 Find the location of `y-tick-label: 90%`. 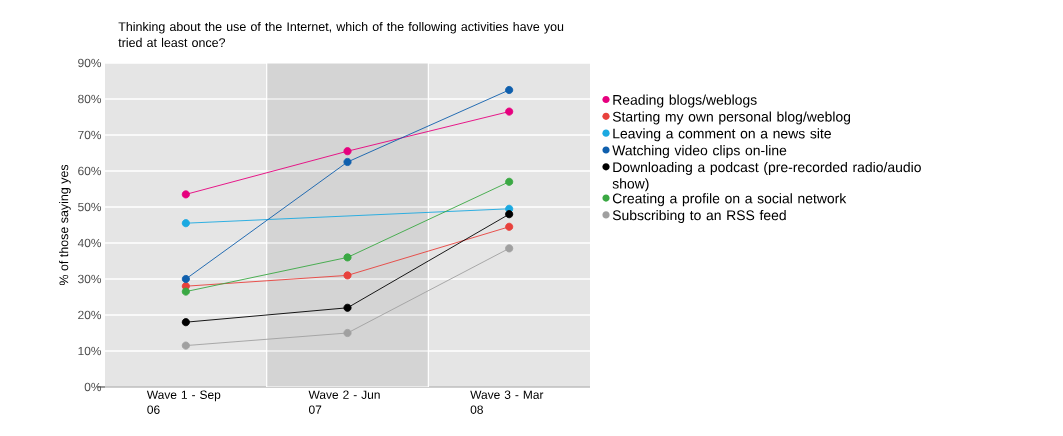

y-tick-label: 90% is located at coordinates (90, 63).